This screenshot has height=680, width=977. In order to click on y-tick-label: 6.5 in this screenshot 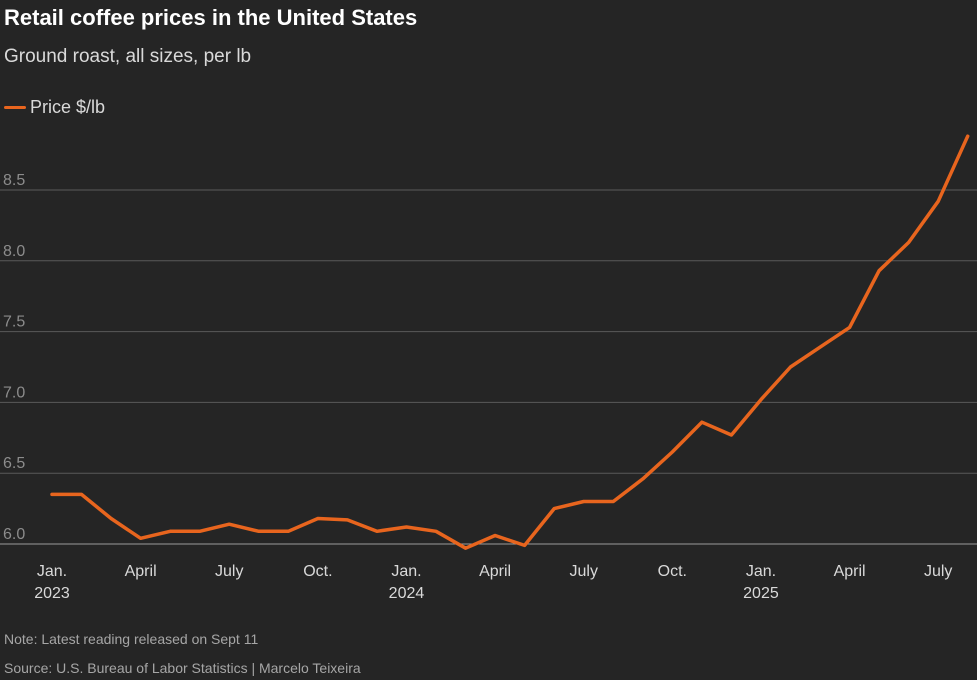, I will do `click(14, 463)`.